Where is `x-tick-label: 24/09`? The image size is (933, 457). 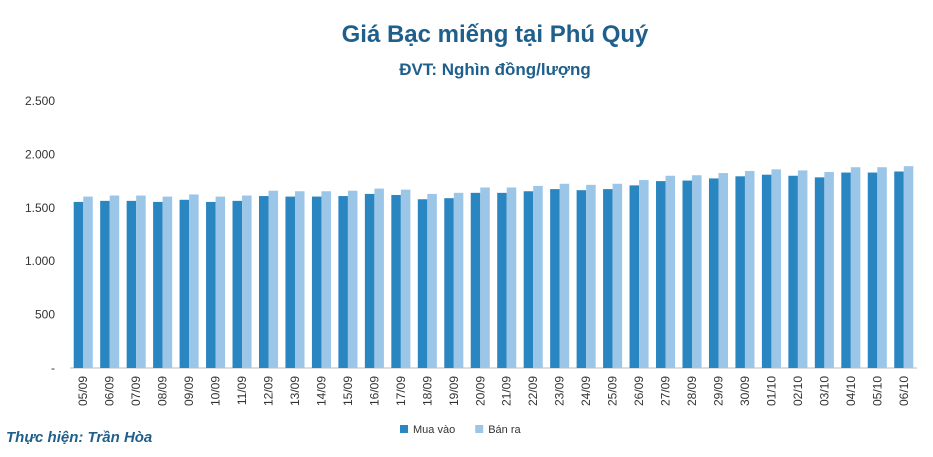
x-tick-label: 24/09 is located at coordinates (586, 391).